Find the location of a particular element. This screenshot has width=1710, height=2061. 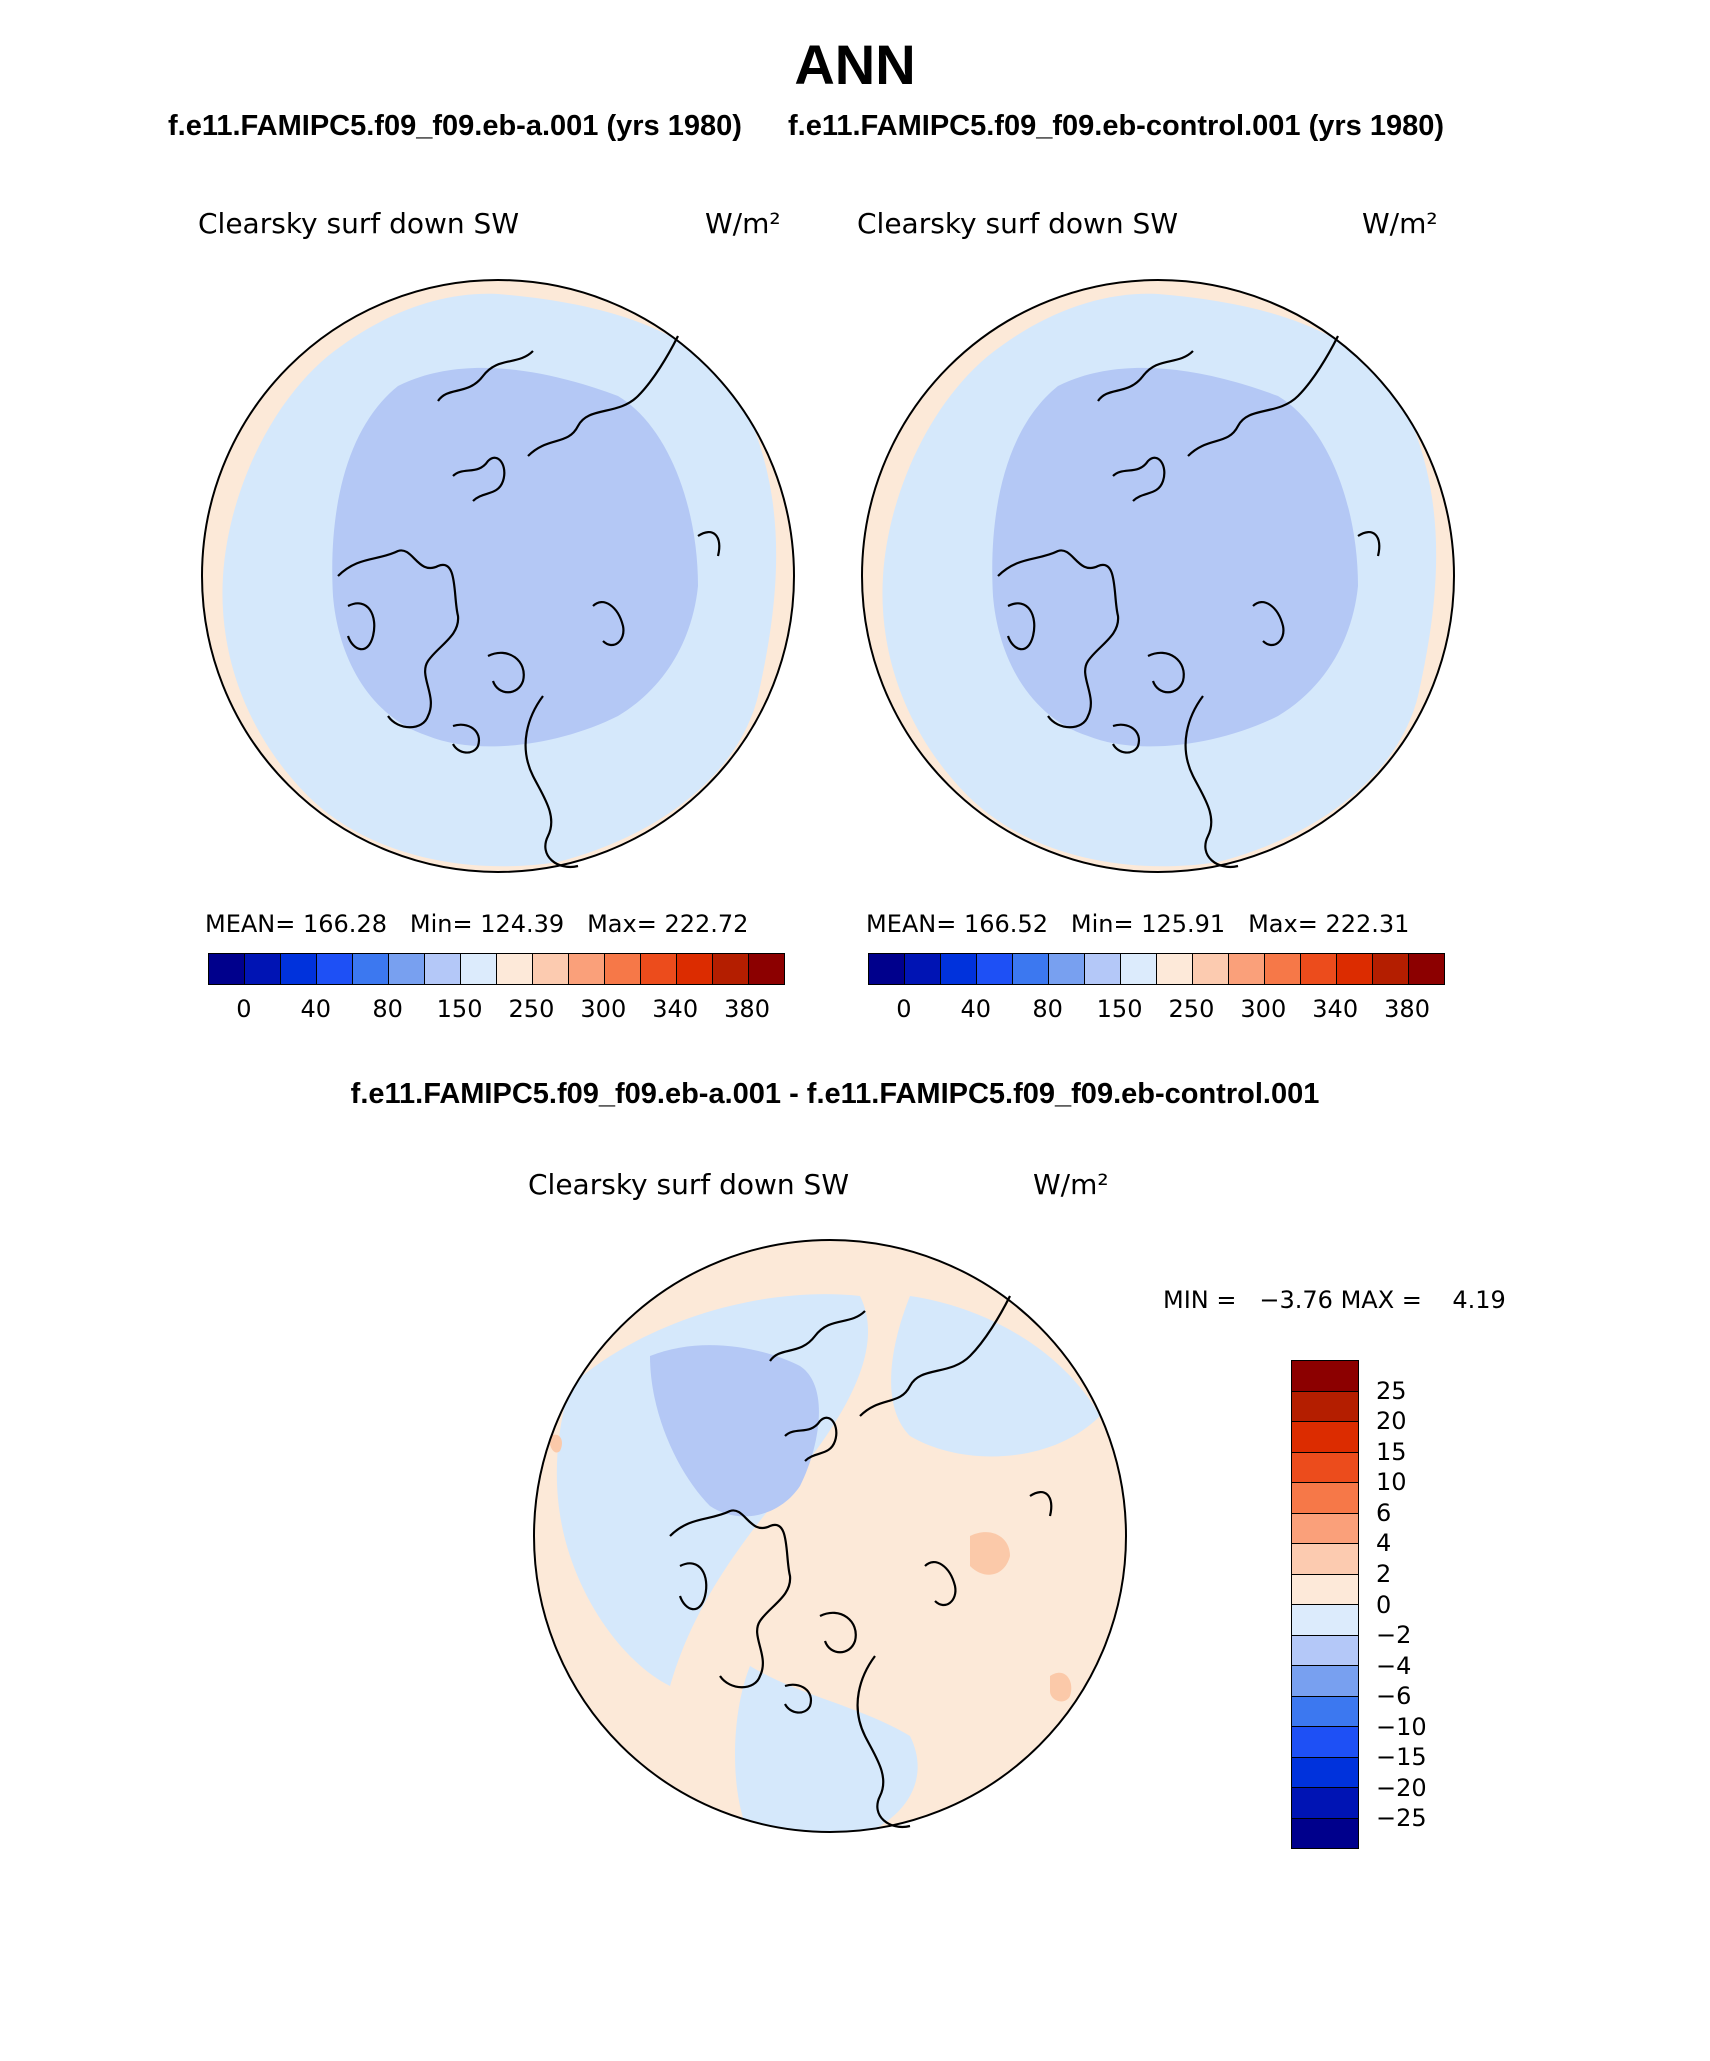

map-a-mid-blue-field is located at coordinates (515, 557).